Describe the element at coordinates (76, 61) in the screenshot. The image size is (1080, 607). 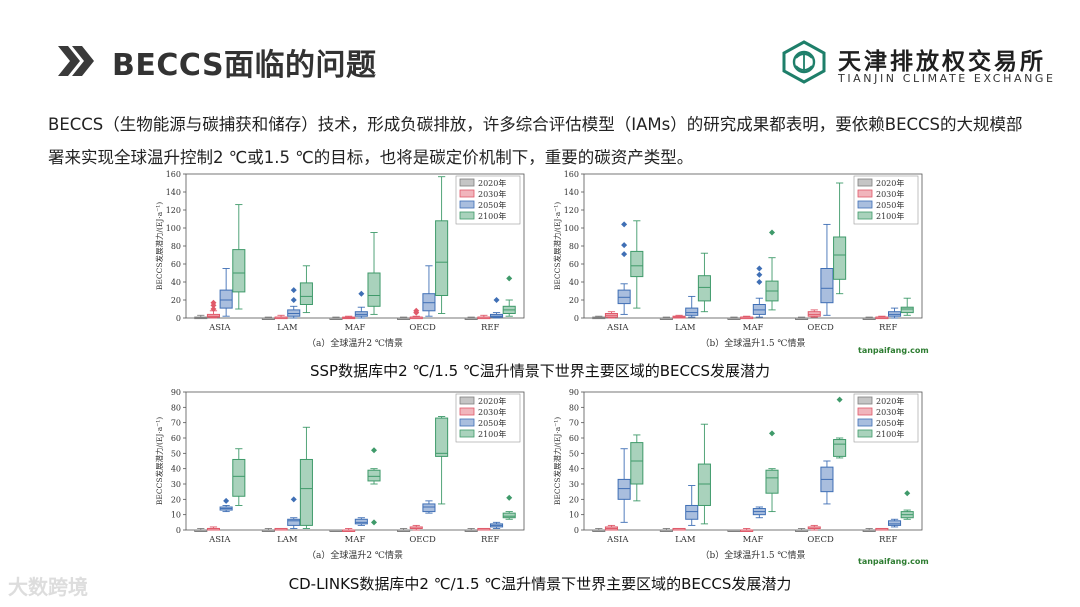
I see `double-chevron-icon` at that location.